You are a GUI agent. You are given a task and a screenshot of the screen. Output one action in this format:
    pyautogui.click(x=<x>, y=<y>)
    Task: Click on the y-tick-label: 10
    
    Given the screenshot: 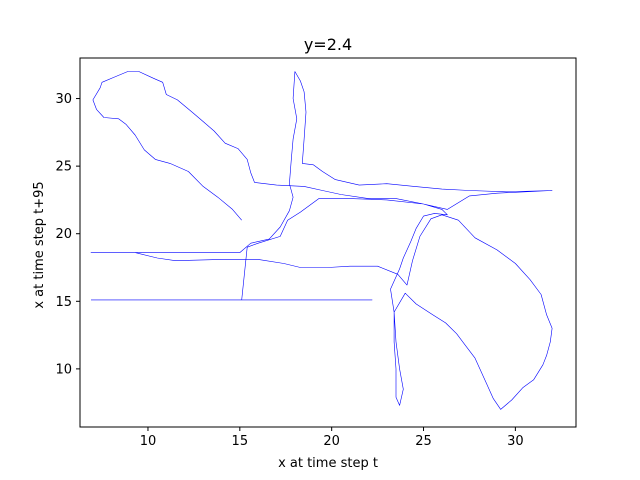 What is the action you would take?
    pyautogui.click(x=63, y=369)
    